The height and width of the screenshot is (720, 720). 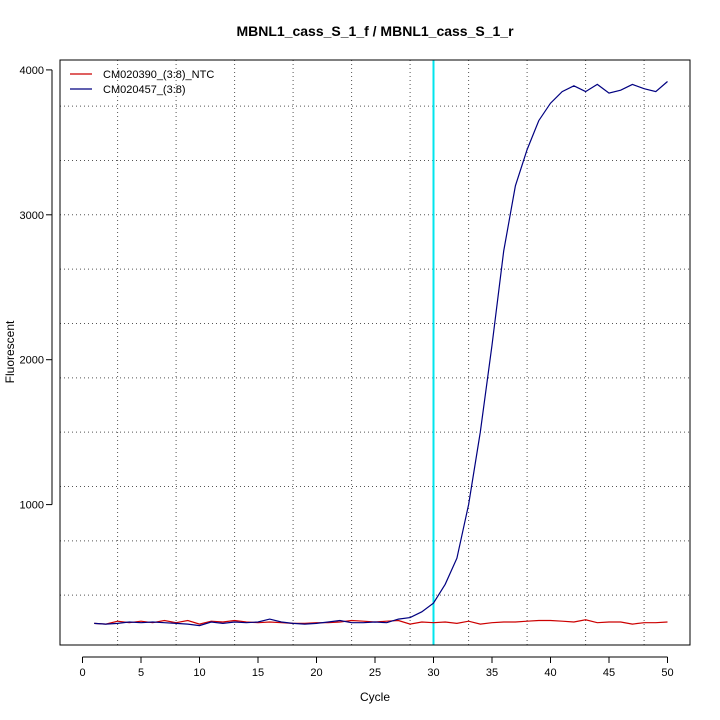 What do you see at coordinates (144, 90) in the screenshot?
I see `legend-label: CM020457_(3:8)` at bounding box center [144, 90].